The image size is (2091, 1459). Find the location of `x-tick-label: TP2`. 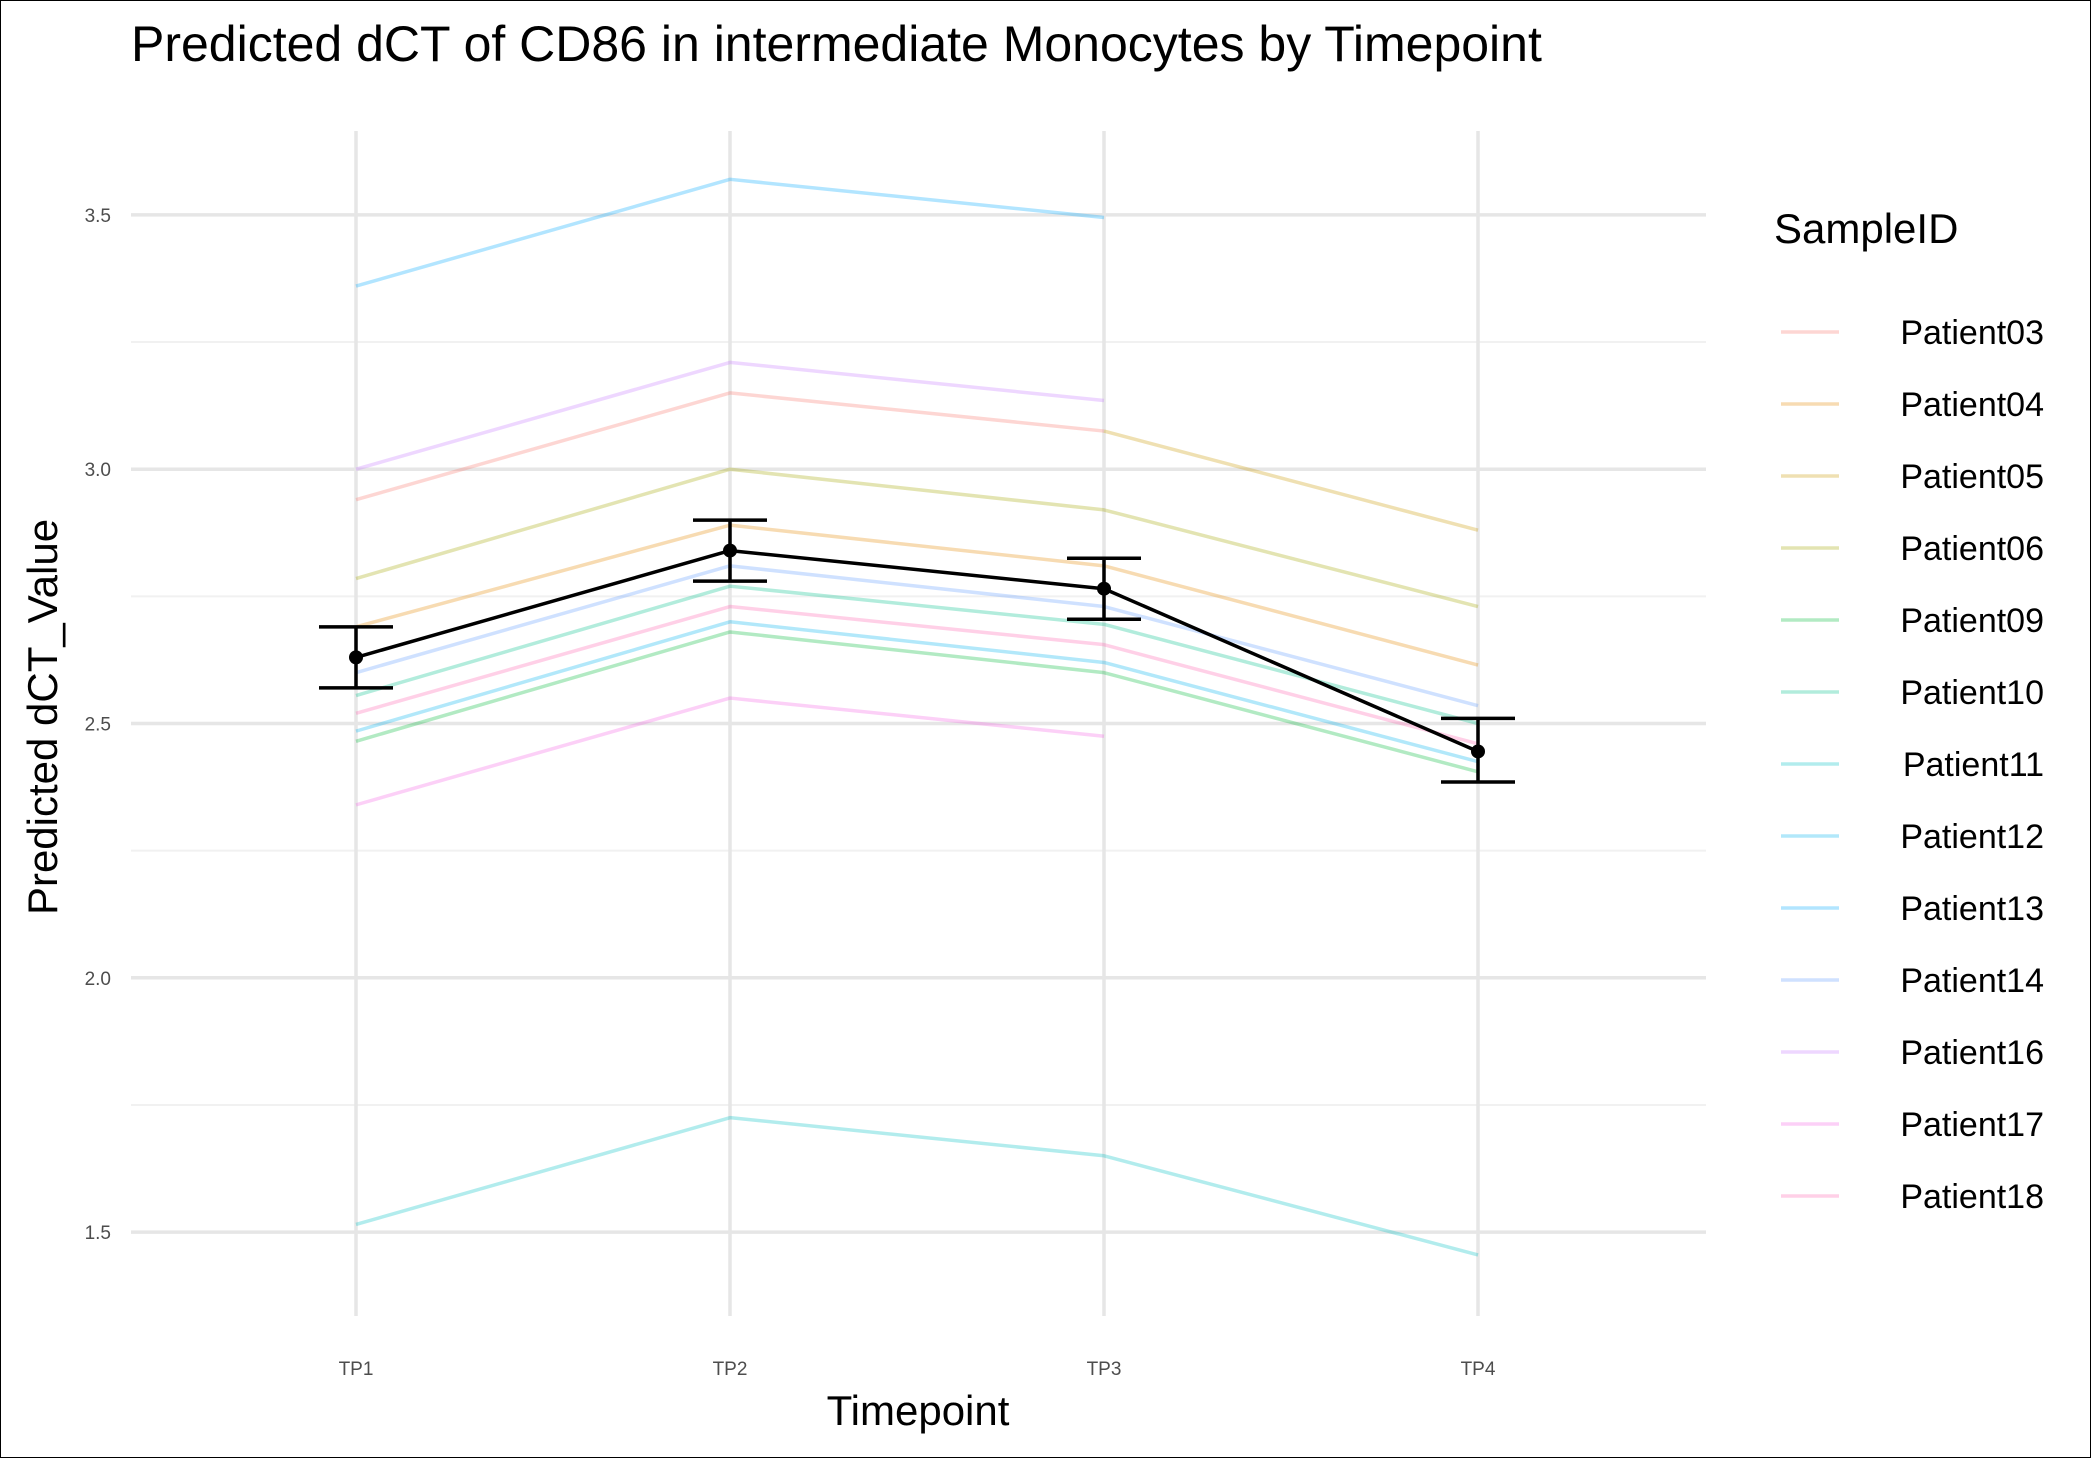

x-tick-label: TP2 is located at coordinates (730, 1369).